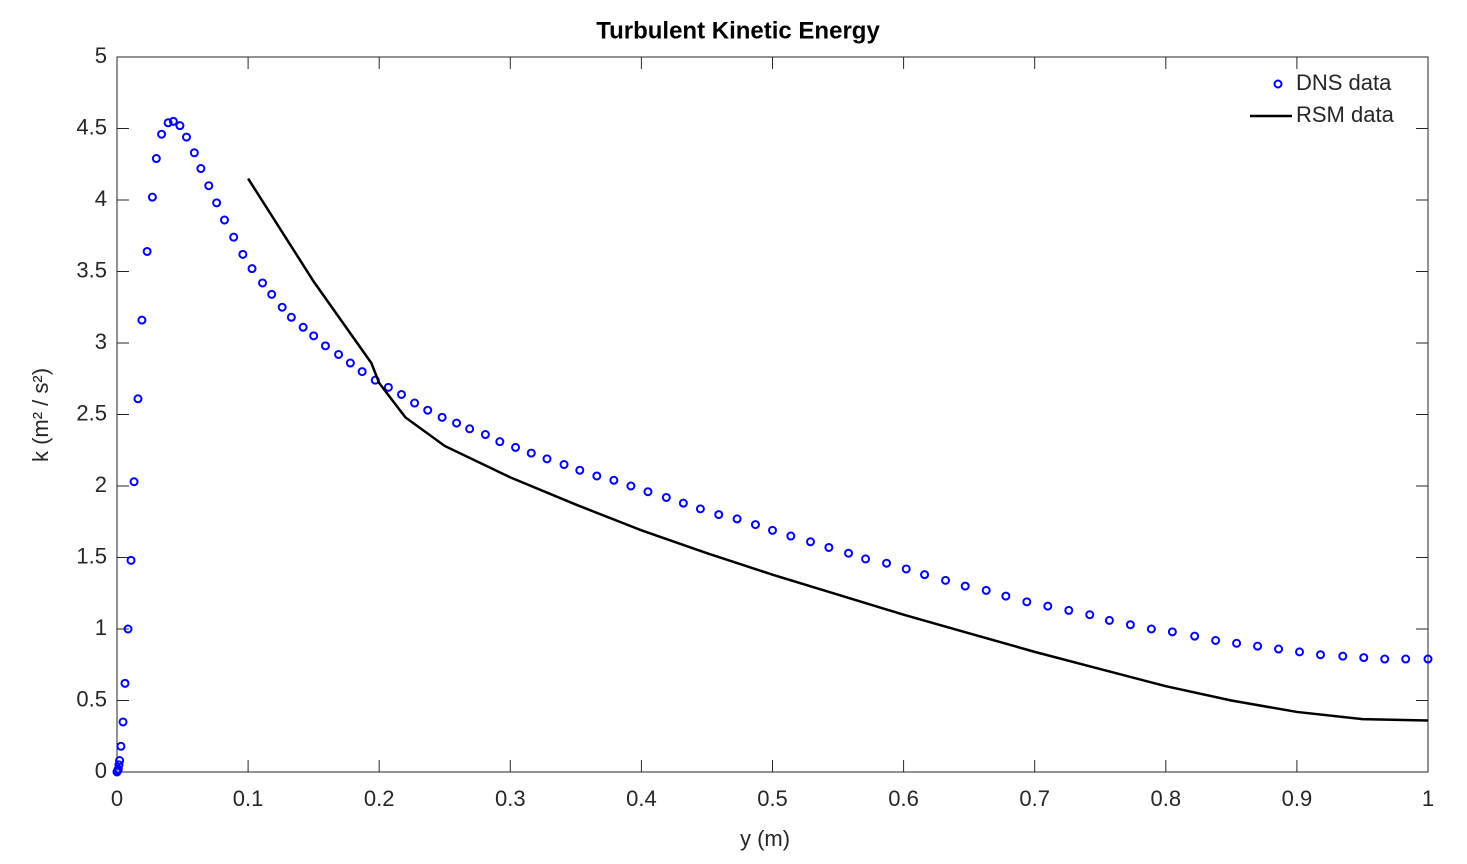 The image size is (1467, 864). What do you see at coordinates (1428, 798) in the screenshot?
I see `x-tick-label: 1` at bounding box center [1428, 798].